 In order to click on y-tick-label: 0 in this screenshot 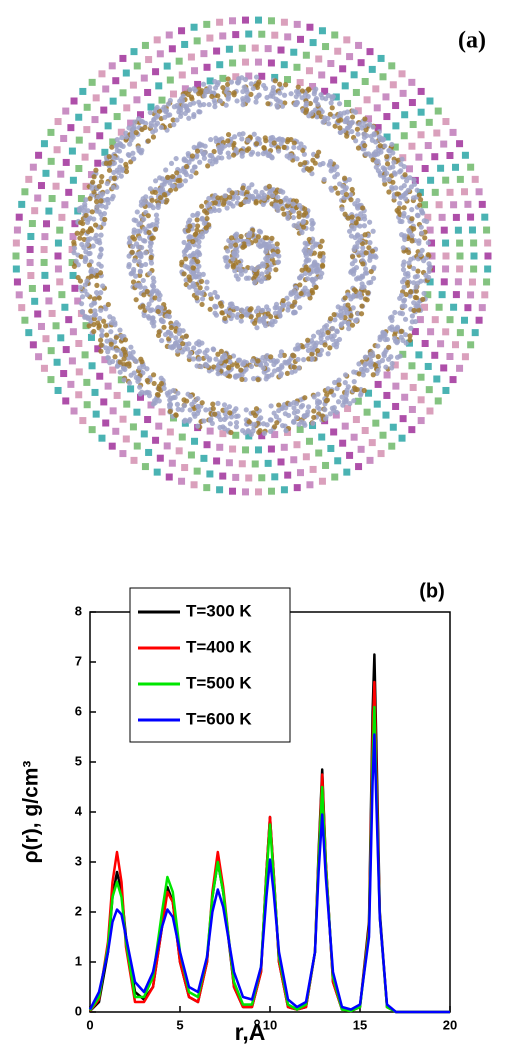, I will do `click(78, 1010)`.